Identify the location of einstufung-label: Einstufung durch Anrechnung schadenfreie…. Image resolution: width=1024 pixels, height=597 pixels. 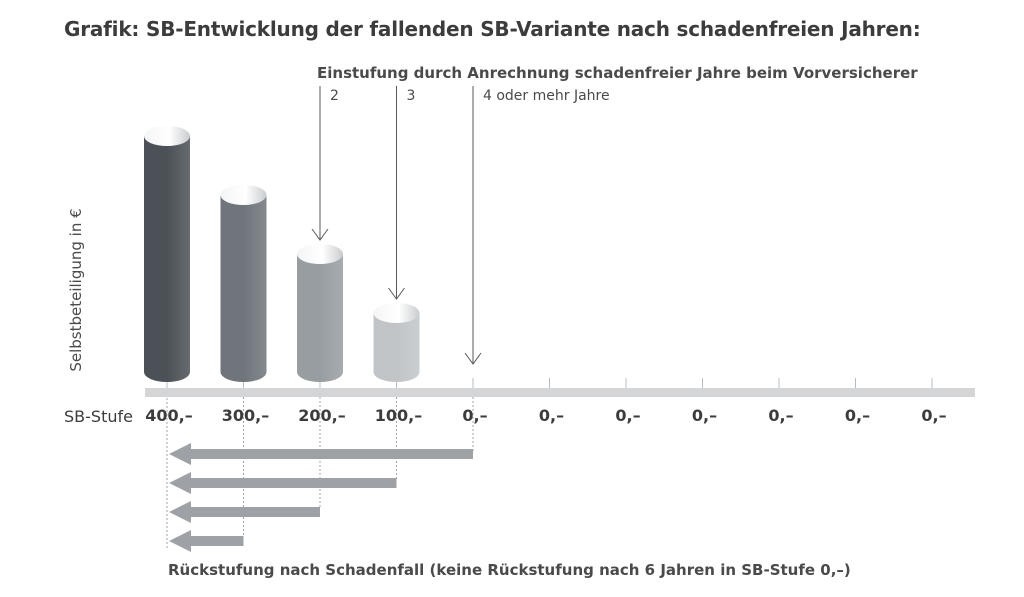
(617, 73).